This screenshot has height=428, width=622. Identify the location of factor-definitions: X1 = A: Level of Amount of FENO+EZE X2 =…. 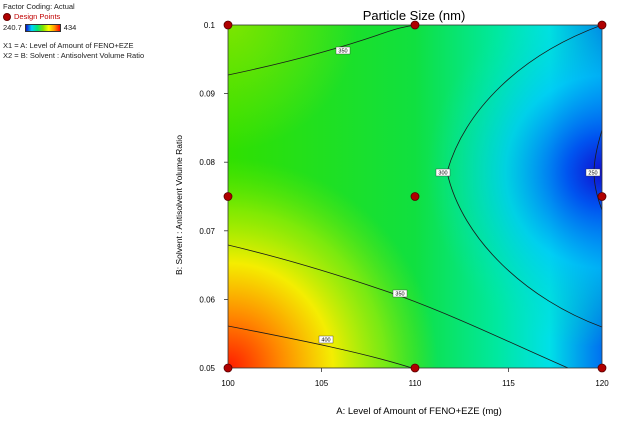
(73, 51).